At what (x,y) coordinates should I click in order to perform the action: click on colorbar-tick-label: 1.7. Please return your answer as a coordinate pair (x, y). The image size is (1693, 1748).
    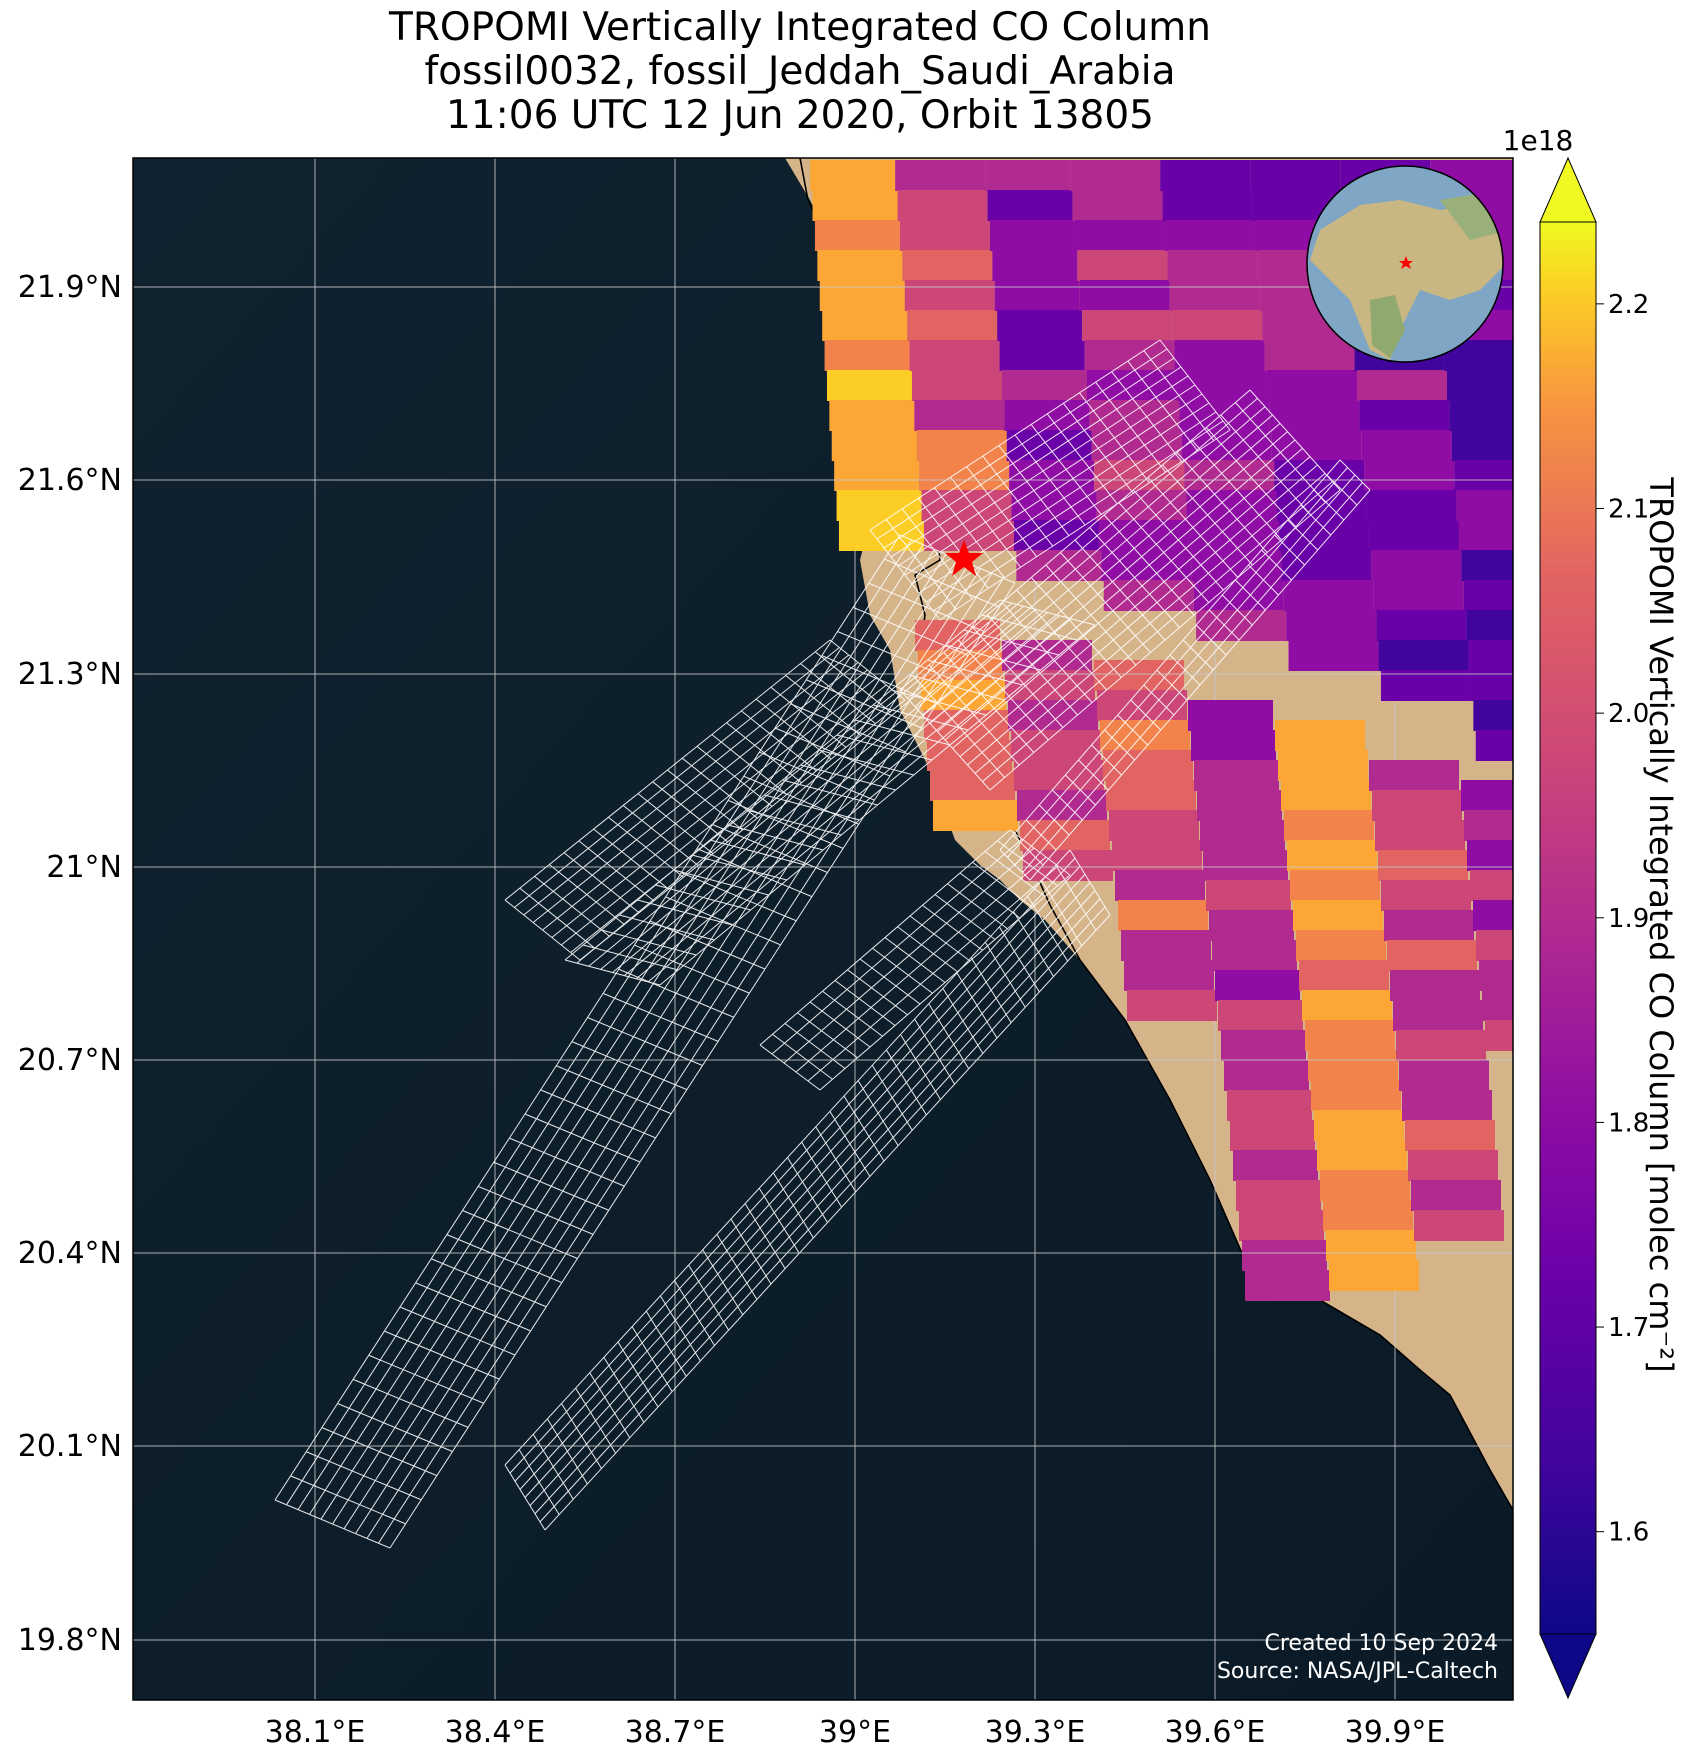
    Looking at the image, I should click on (1628, 1328).